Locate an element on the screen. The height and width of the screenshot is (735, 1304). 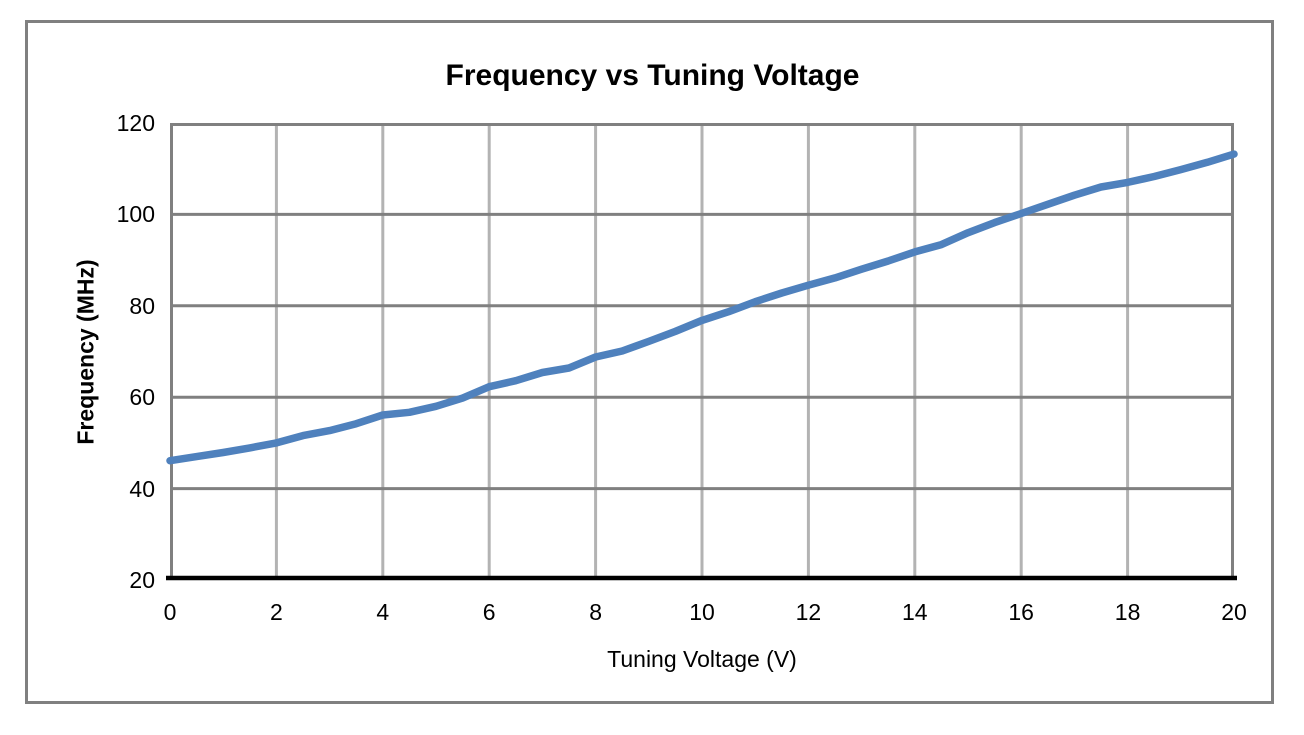
x-tick-label: 20 is located at coordinates (1234, 612).